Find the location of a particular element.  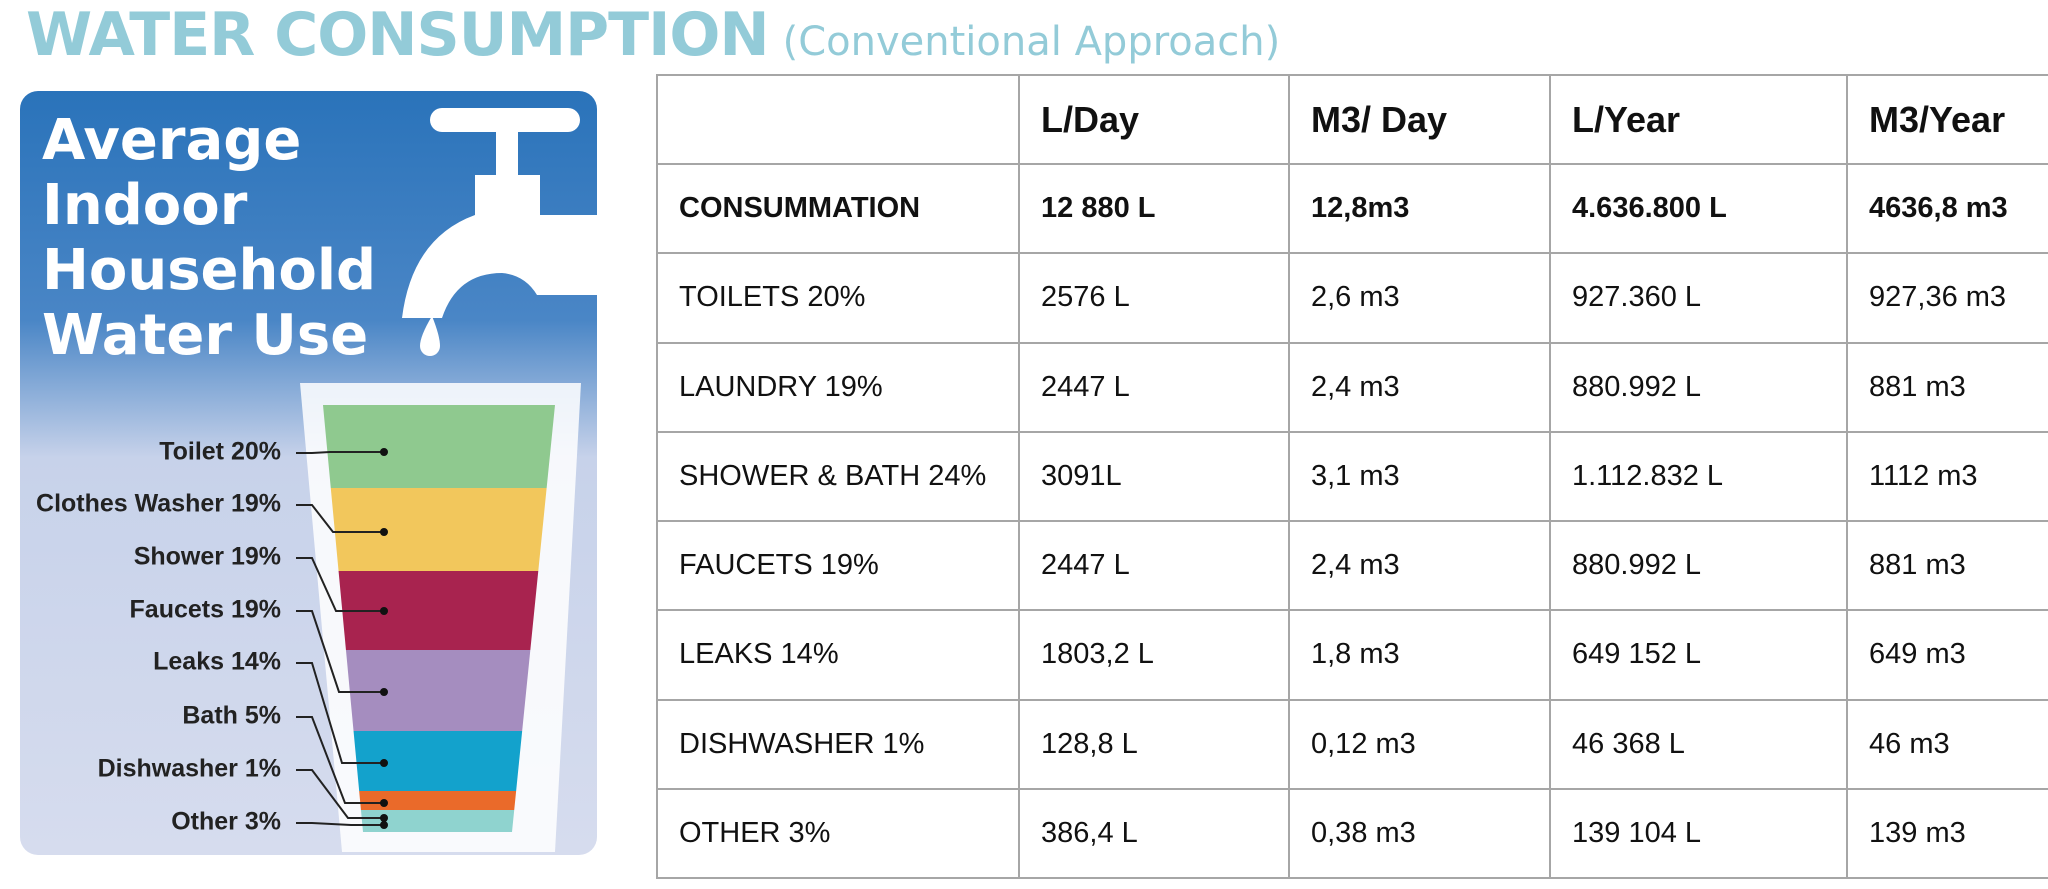

table-cell: 1.112.832 L is located at coordinates (1698, 476).